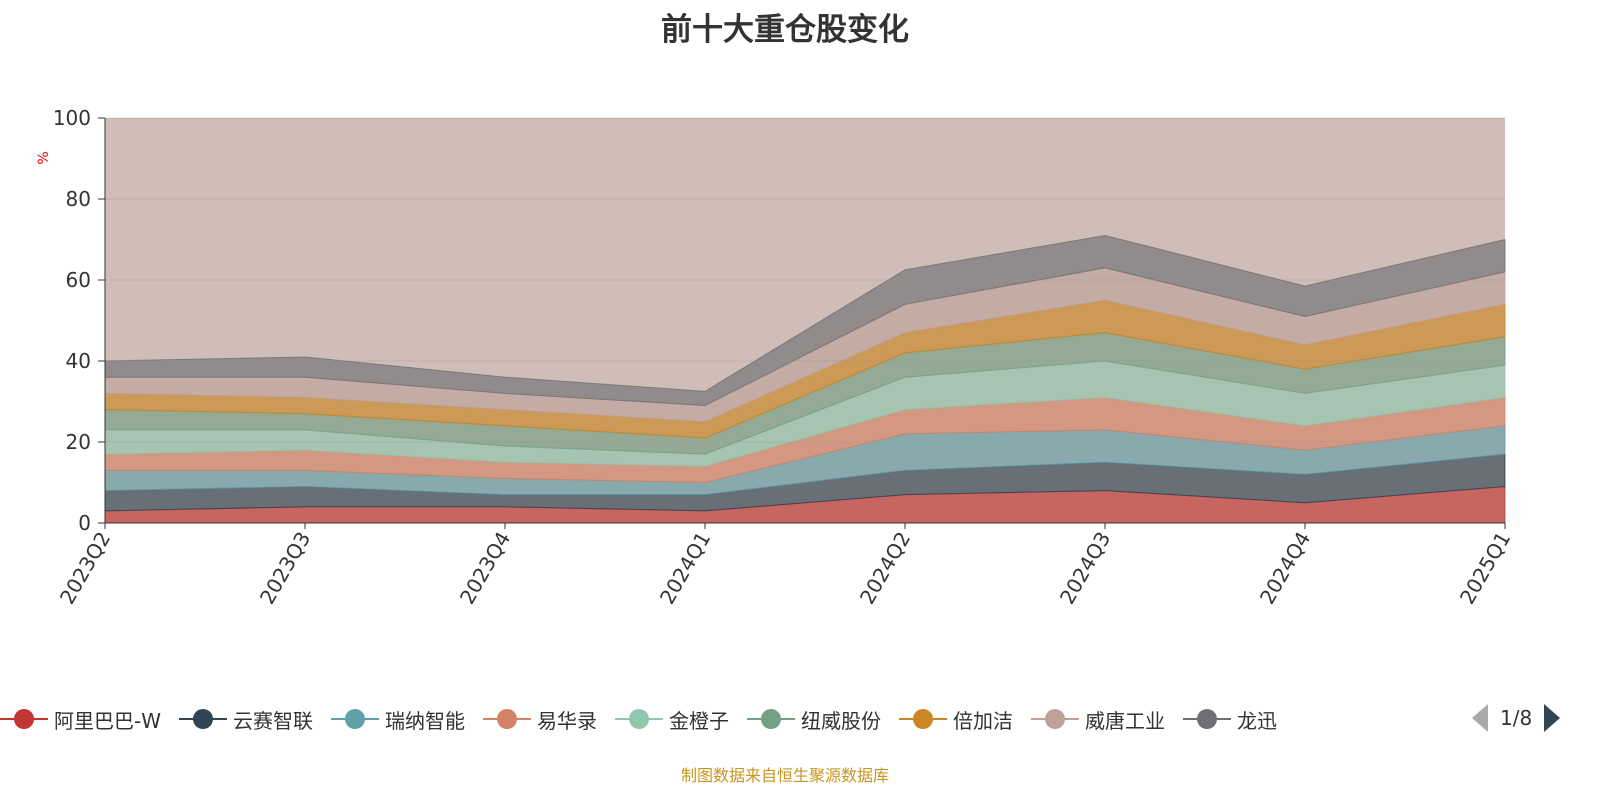 The image size is (1600, 800). Describe the element at coordinates (785, 30) in the screenshot. I see `chart-title: 前十大重仓股变化` at that location.